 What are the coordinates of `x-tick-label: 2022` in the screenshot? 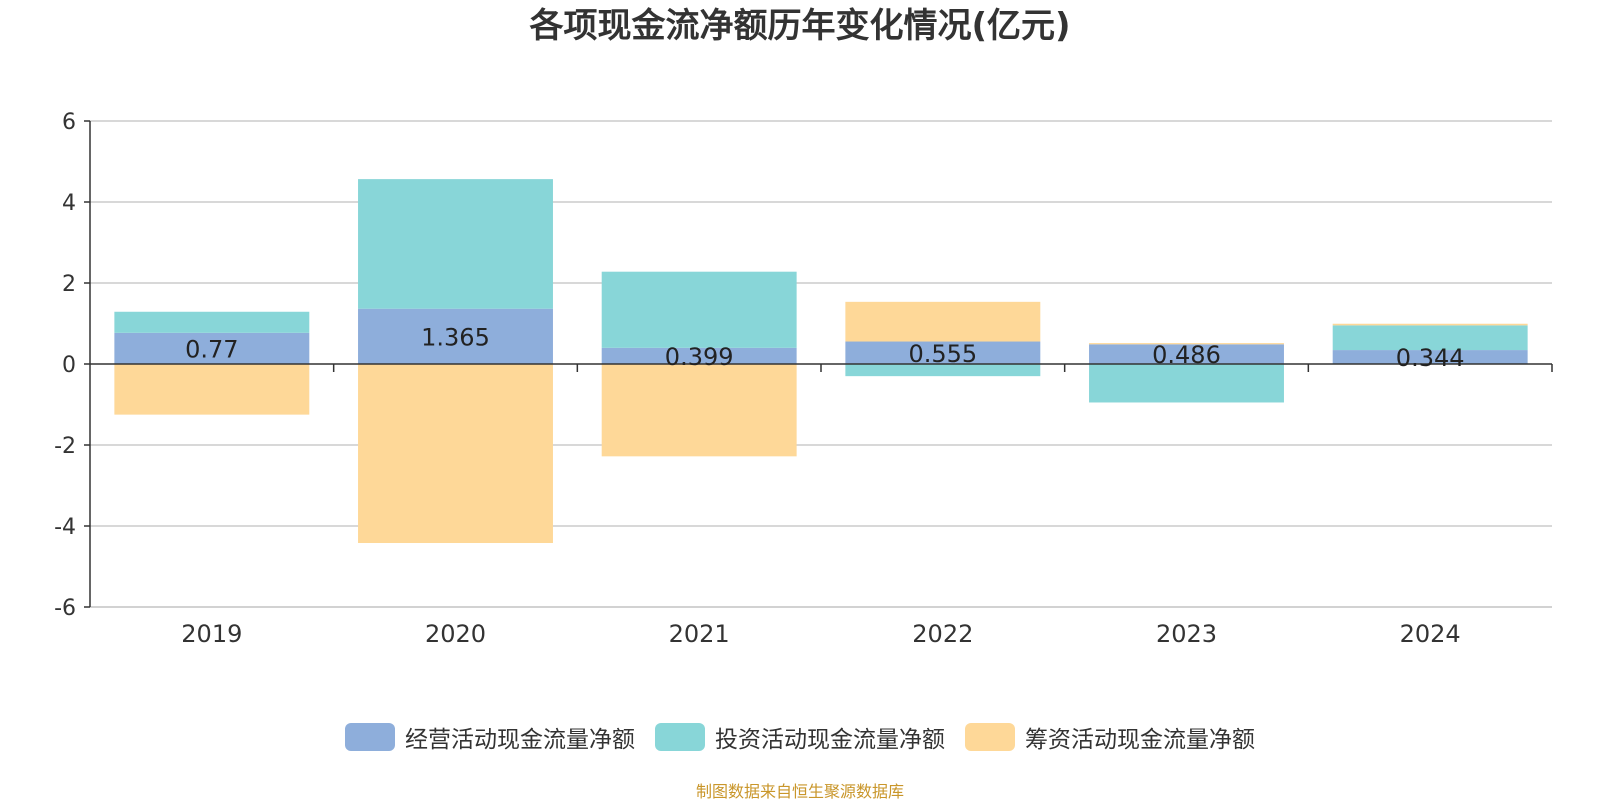 It's located at (942, 634).